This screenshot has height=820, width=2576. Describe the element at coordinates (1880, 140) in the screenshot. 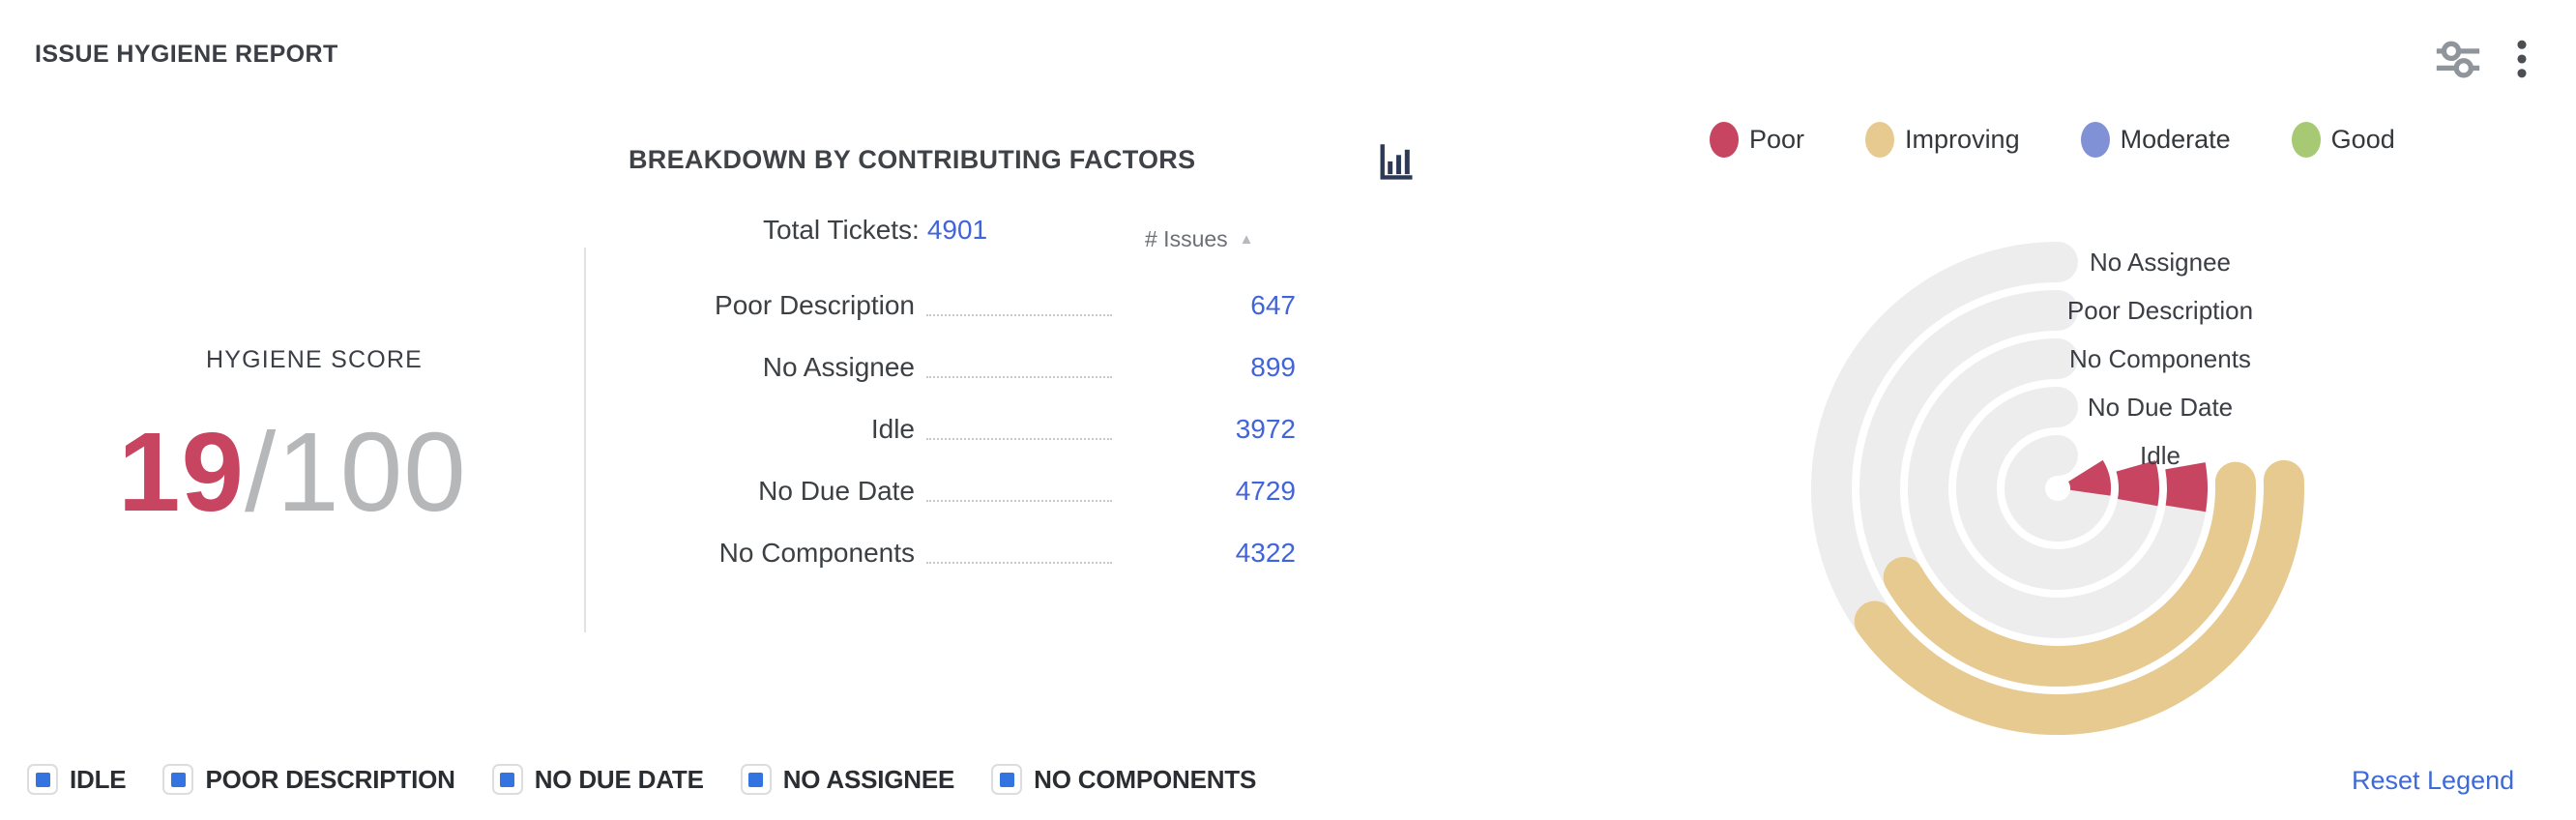

I see `improving-dot-icon` at that location.